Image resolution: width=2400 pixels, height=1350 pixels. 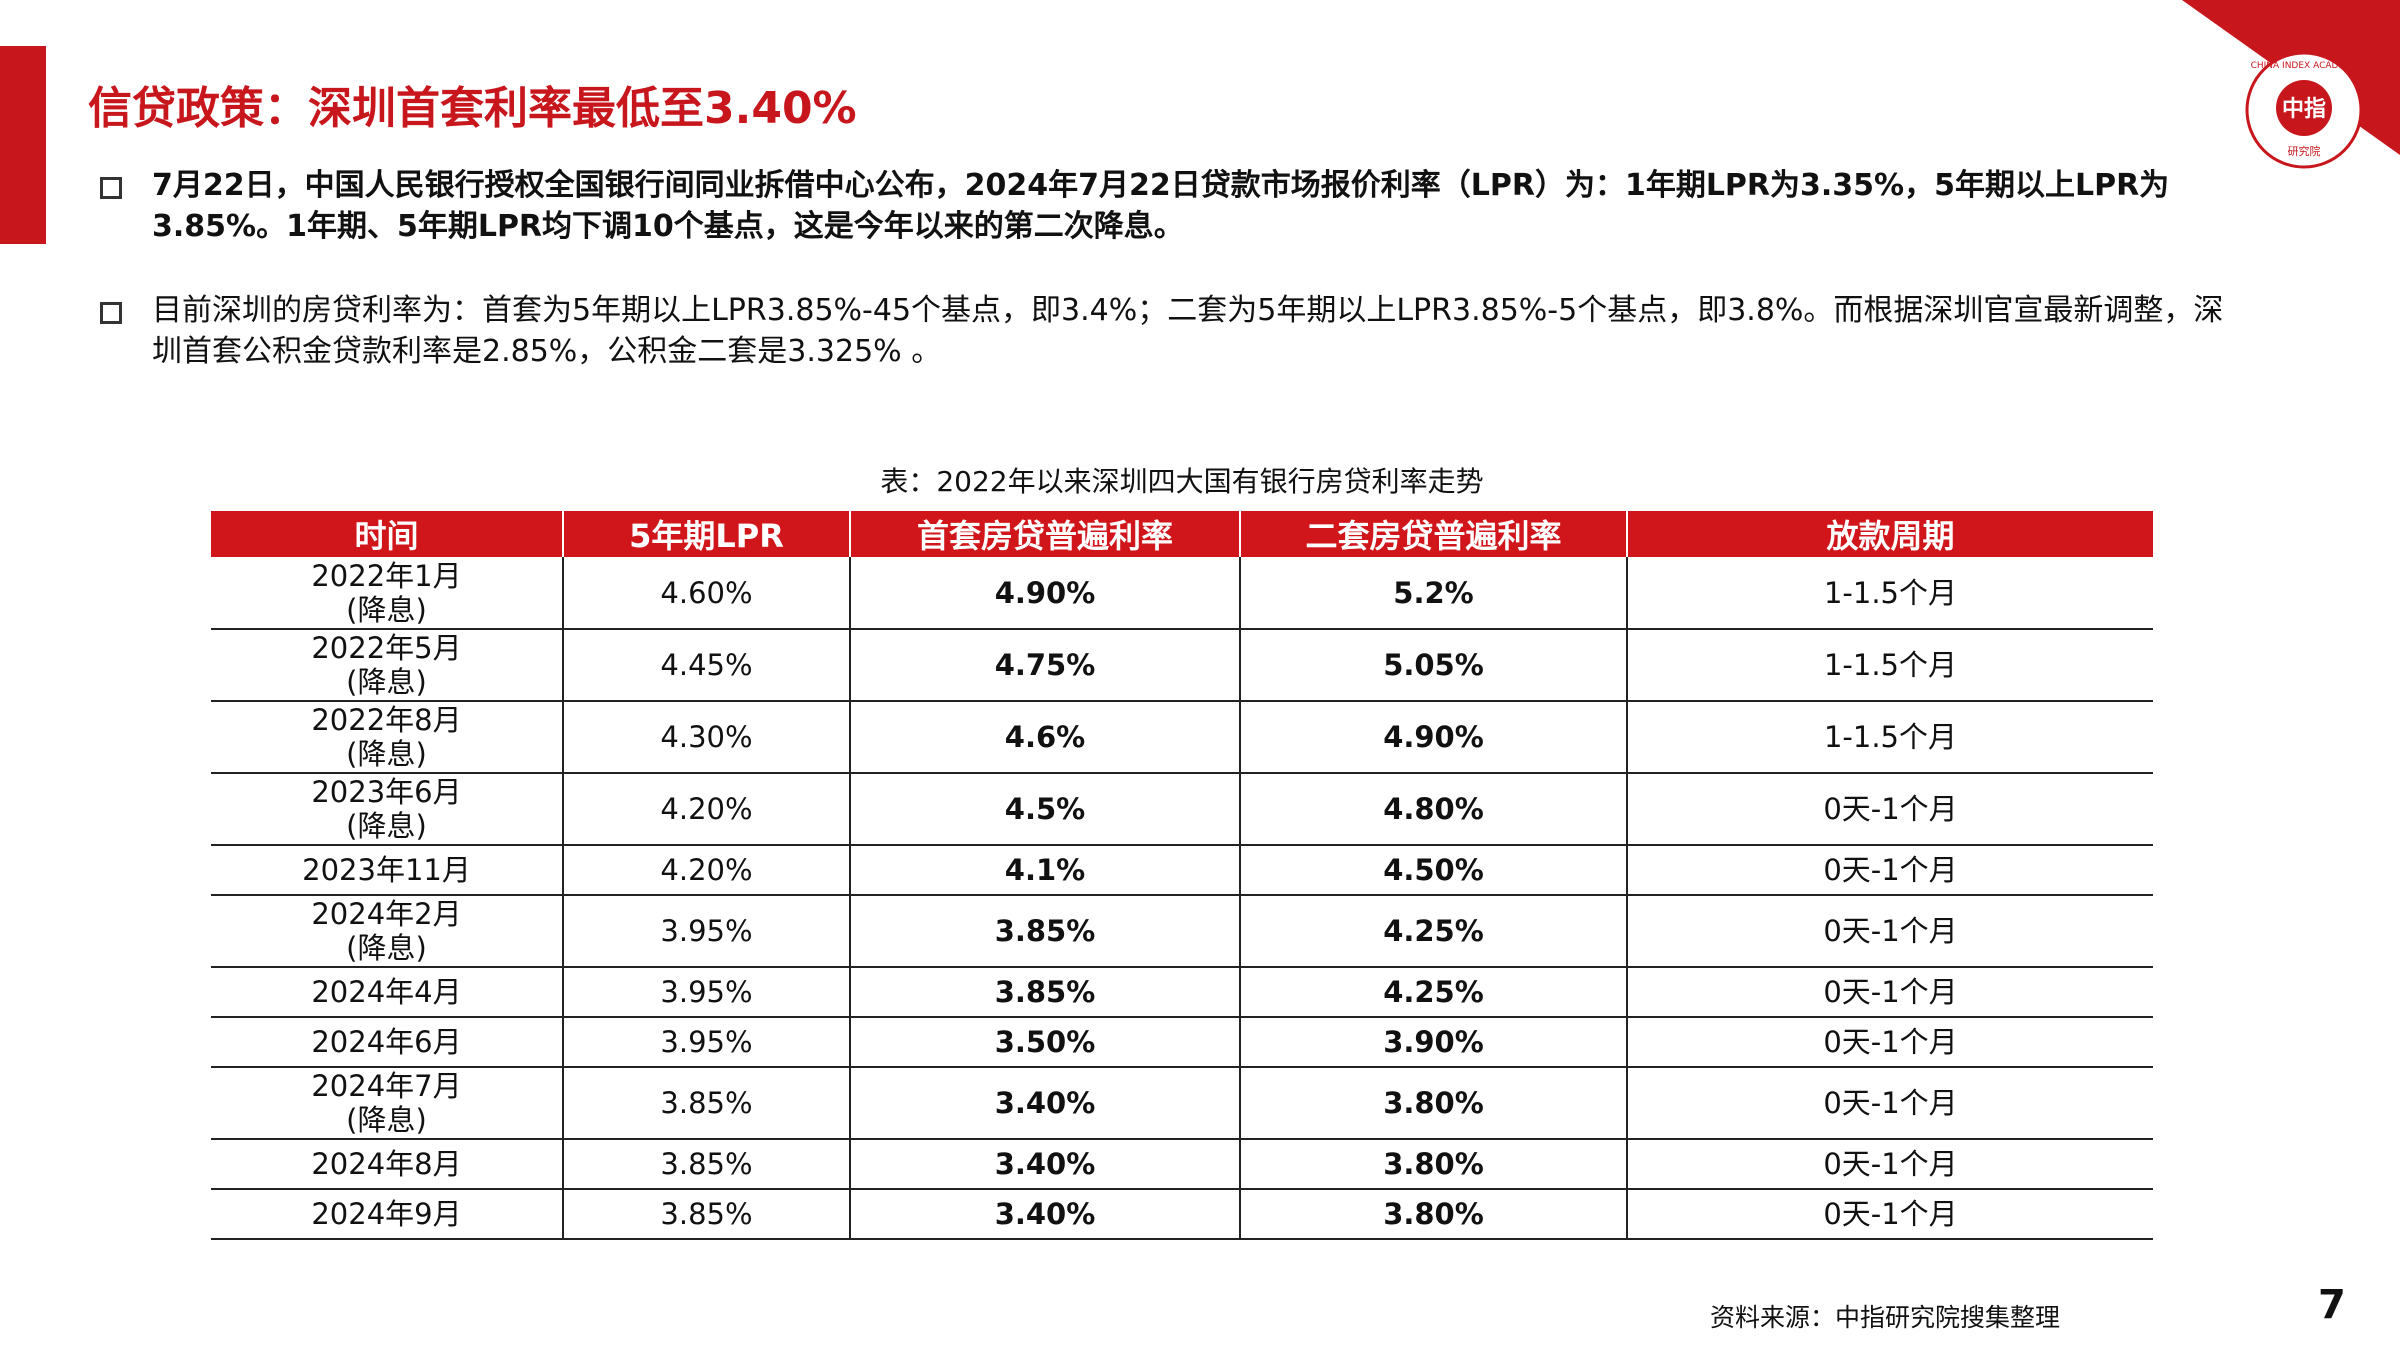 I want to click on table-cell: 2022年5月 (降息), so click(x=387, y=665).